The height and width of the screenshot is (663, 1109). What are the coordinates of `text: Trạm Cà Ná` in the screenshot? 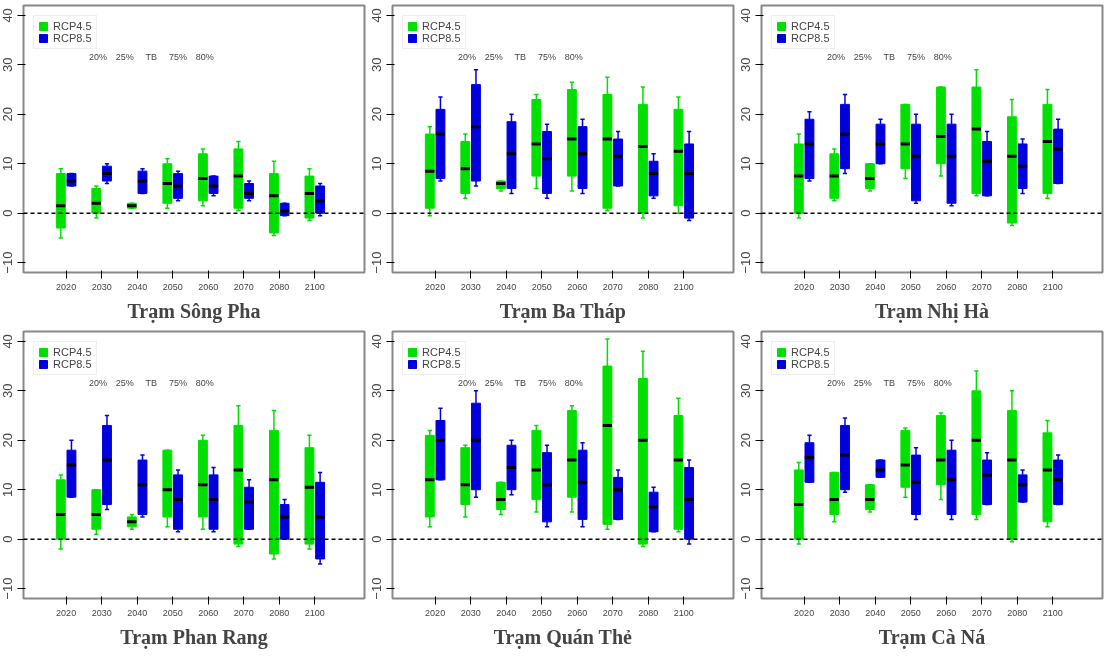 It's located at (932, 637).